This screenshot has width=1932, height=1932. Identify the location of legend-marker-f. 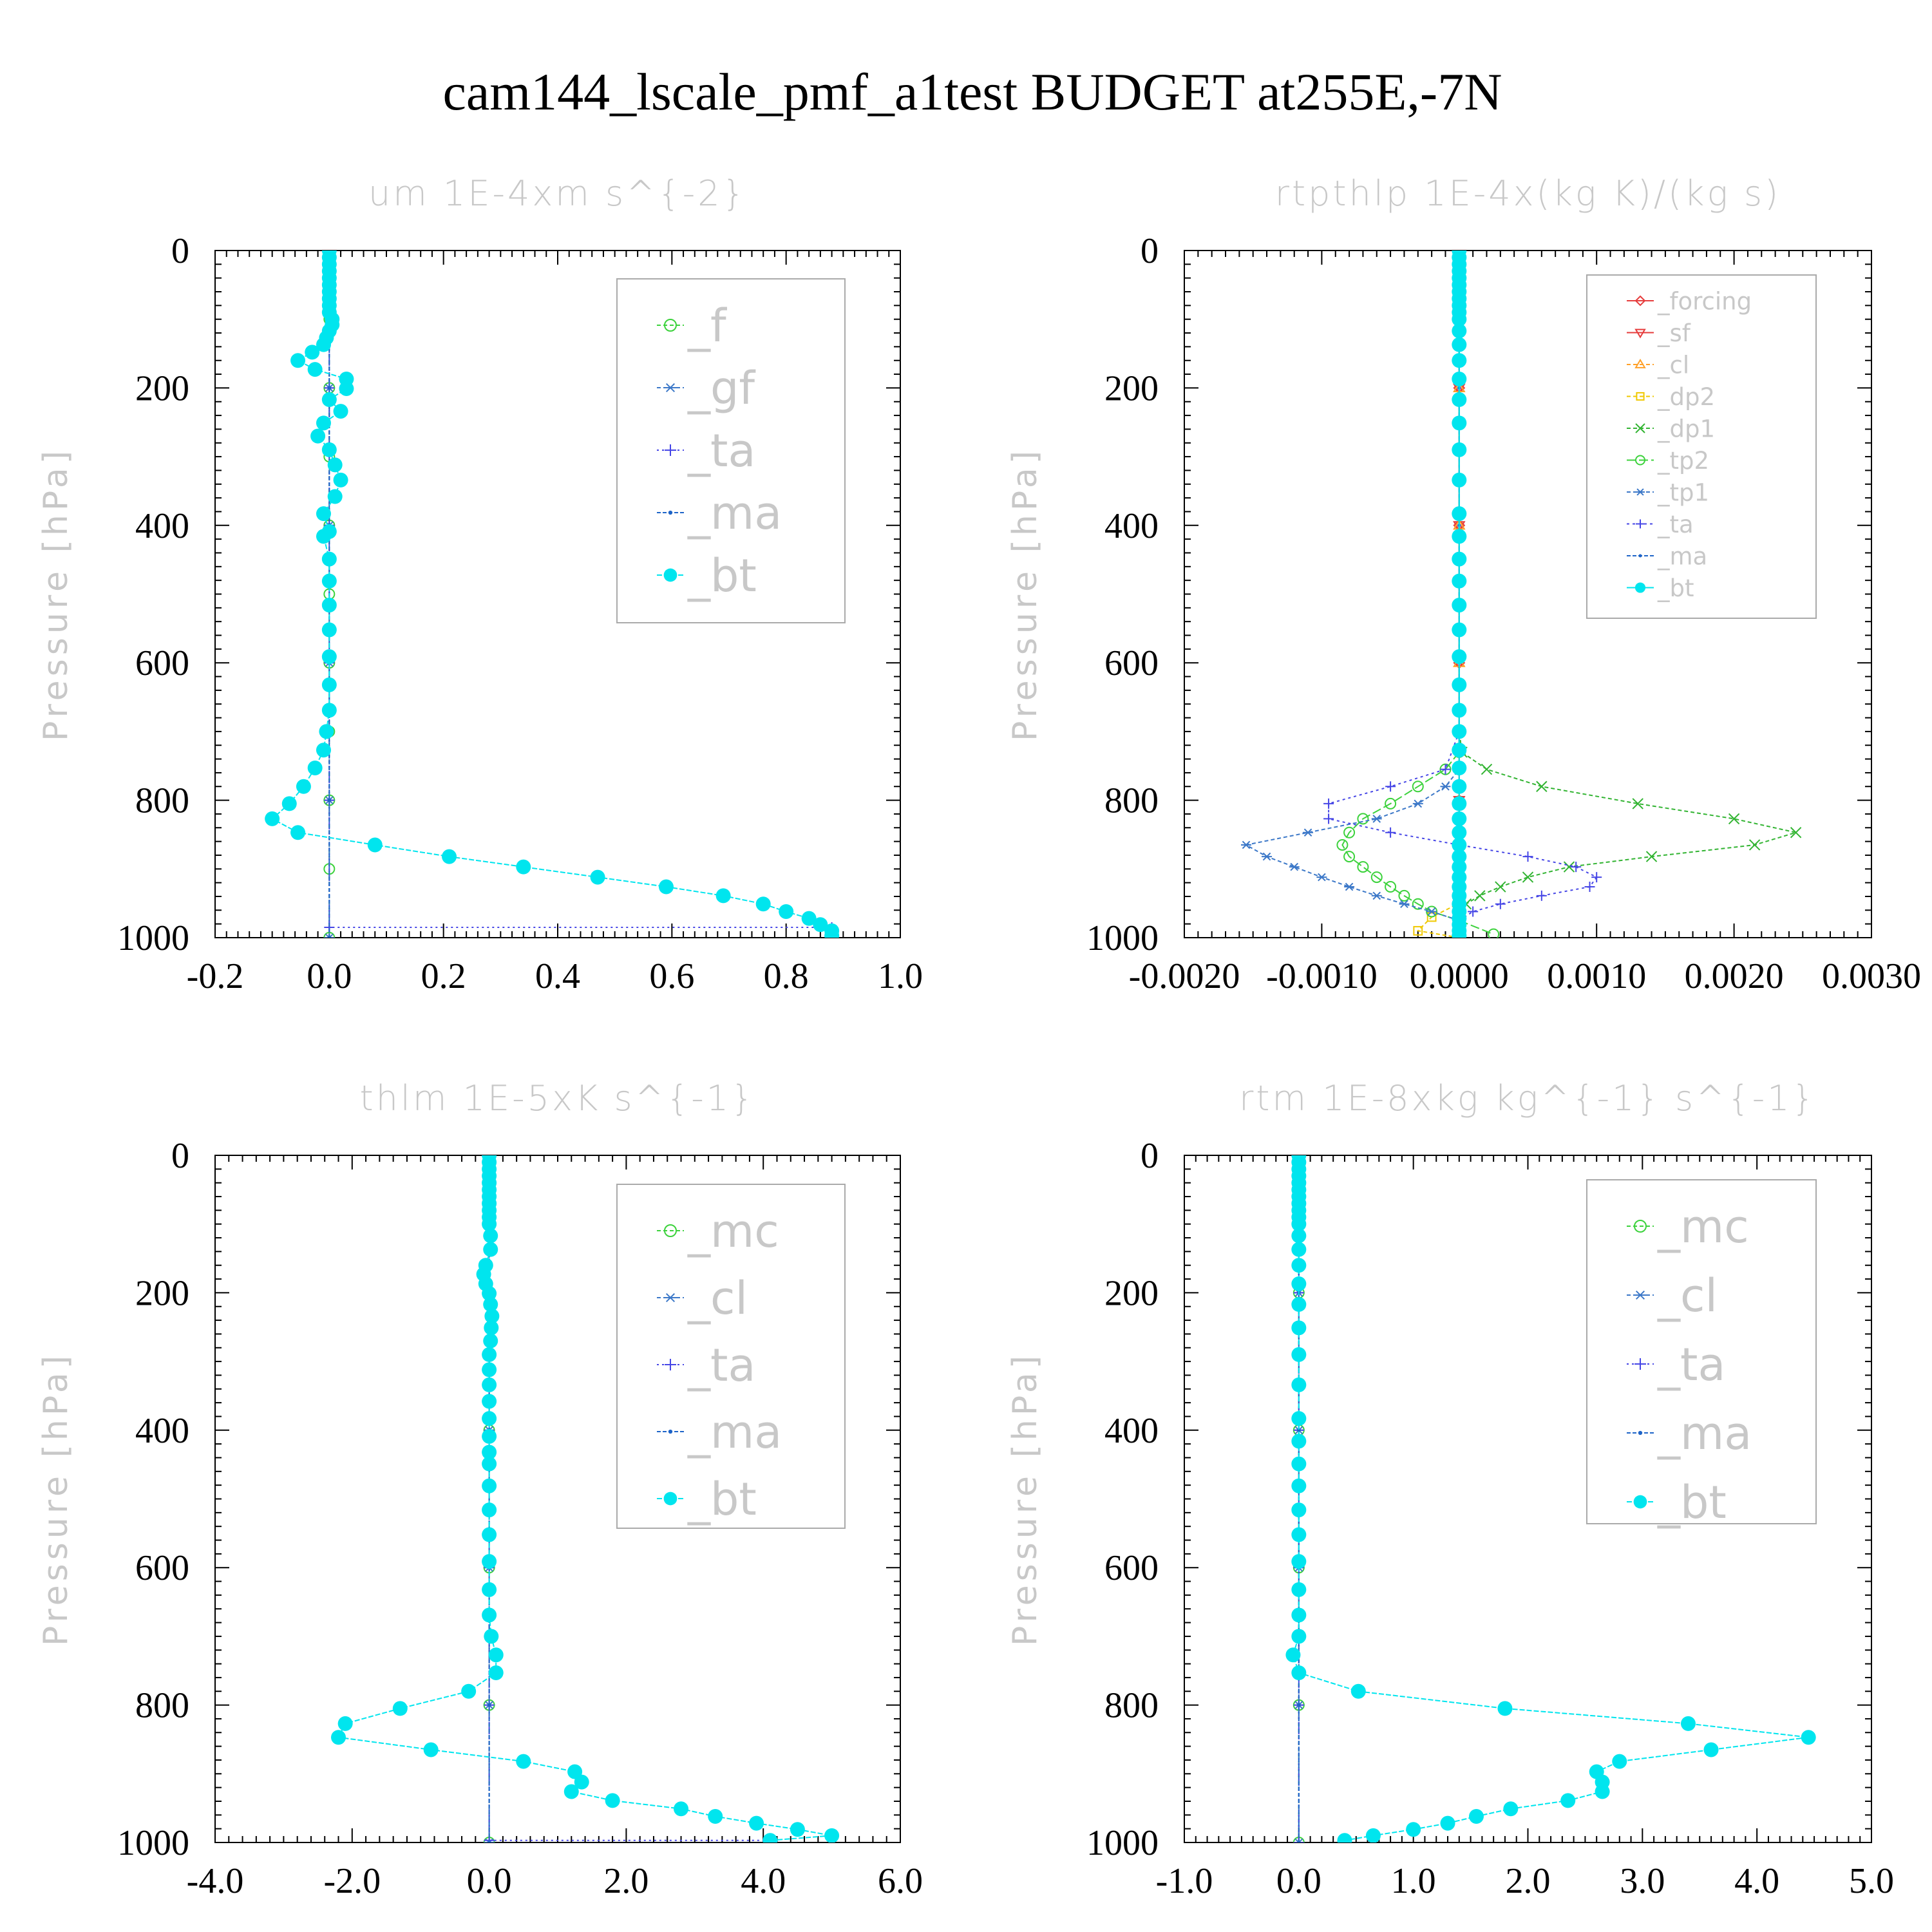
(670, 326).